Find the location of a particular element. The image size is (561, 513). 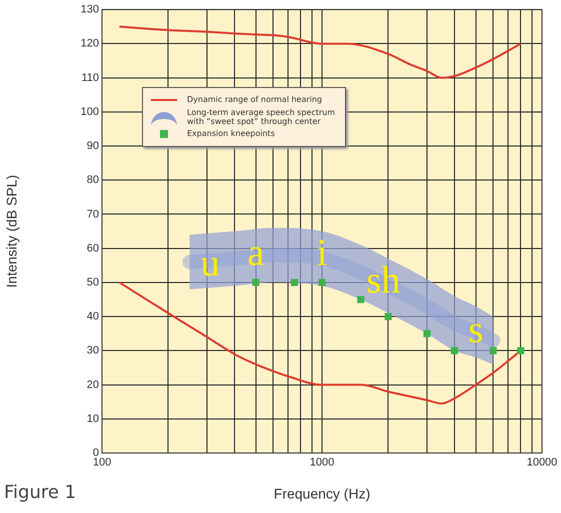

y-tick-label: 50 is located at coordinates (92, 282).